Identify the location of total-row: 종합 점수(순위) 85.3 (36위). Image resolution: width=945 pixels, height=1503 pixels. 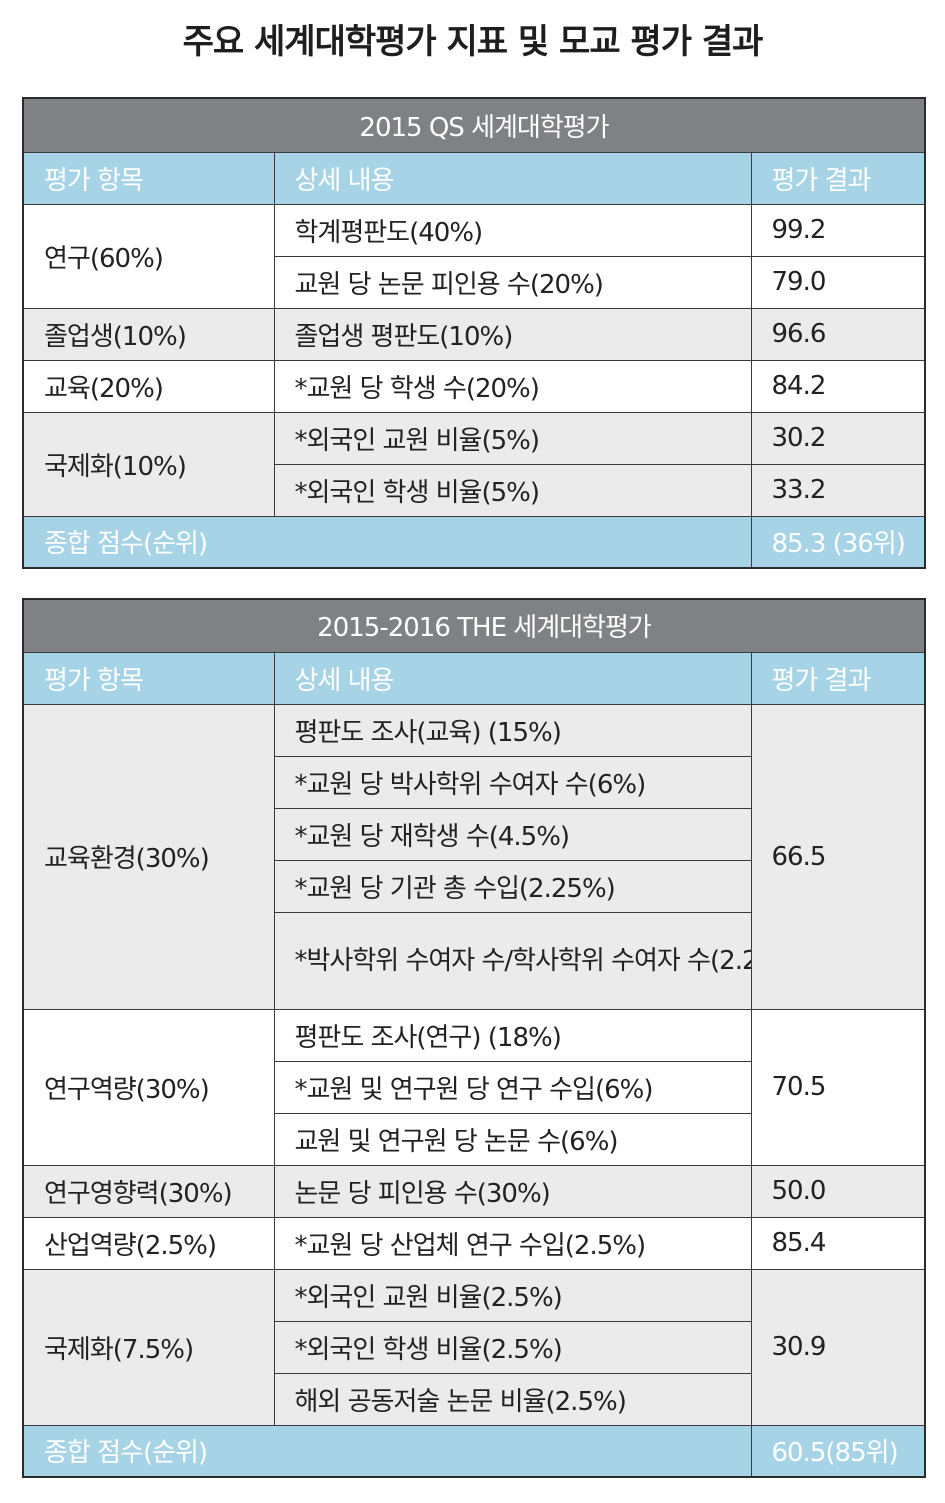
(474, 542).